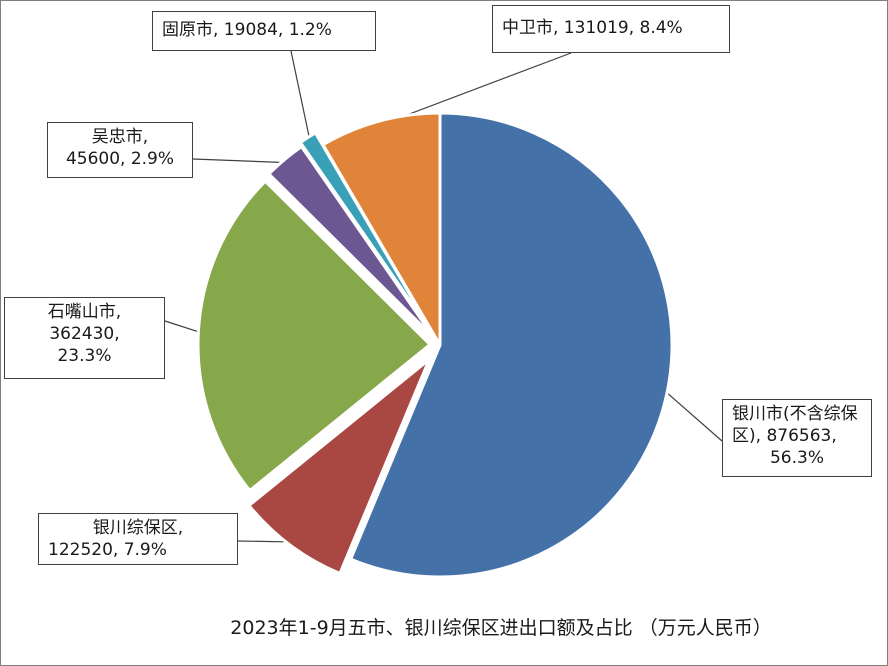  What do you see at coordinates (84, 338) in the screenshot?
I see `label-shizuishan: 石嘴山市, 362430, 23.3%` at bounding box center [84, 338].